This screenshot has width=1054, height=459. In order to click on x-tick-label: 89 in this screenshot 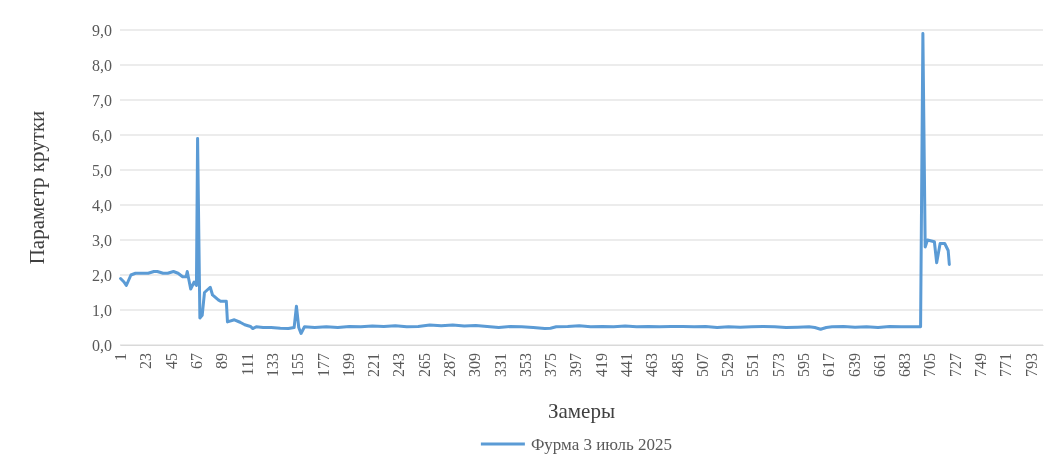, I will do `click(222, 361)`.